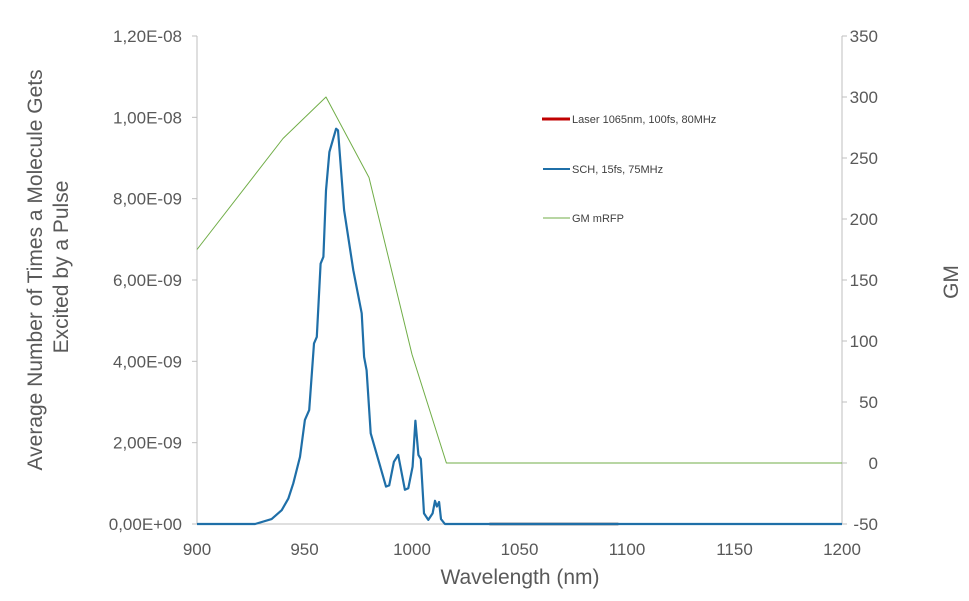 Image resolution: width=969 pixels, height=601 pixels. I want to click on legend-label-laser: Laser 1065nm, 100fs, 80MHz, so click(644, 120).